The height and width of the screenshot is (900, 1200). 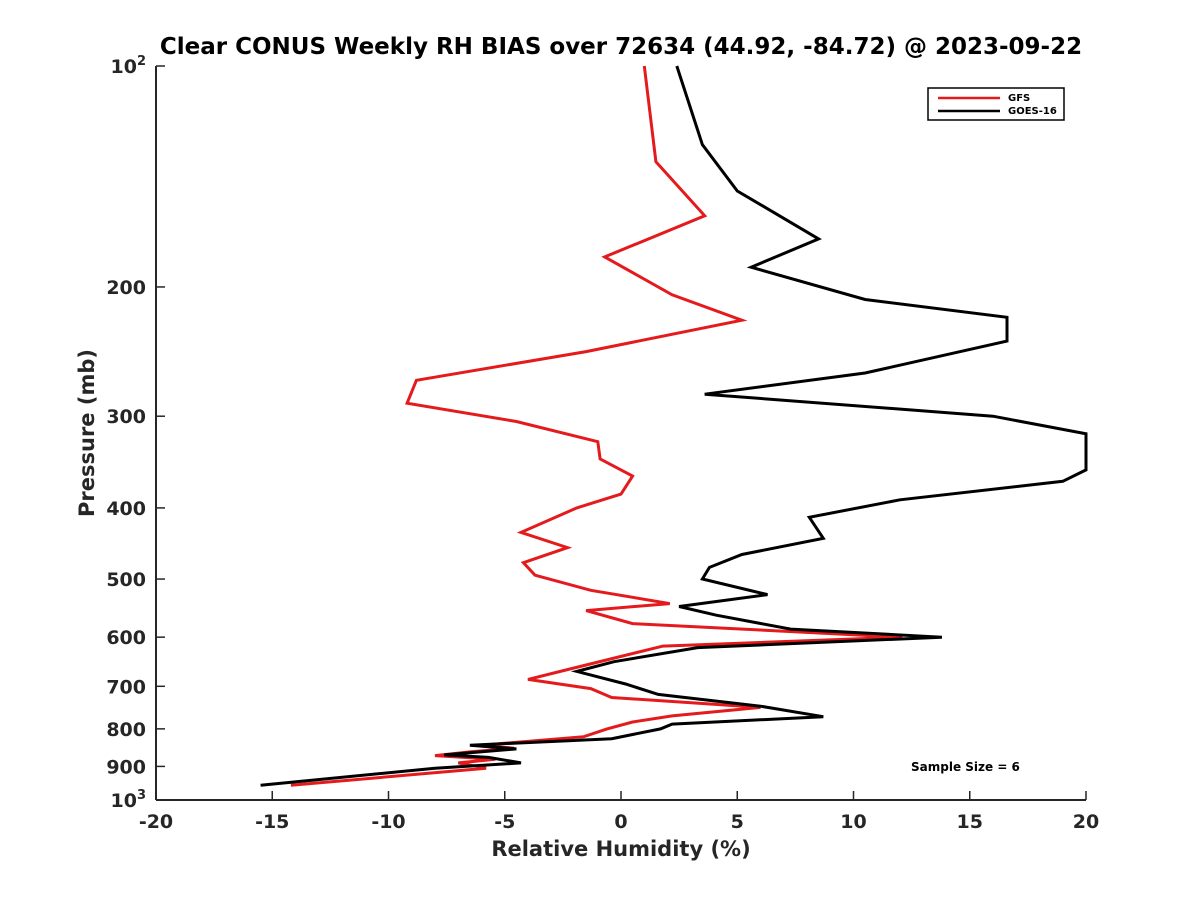 I want to click on x-tick-label: 0, so click(x=620, y=822).